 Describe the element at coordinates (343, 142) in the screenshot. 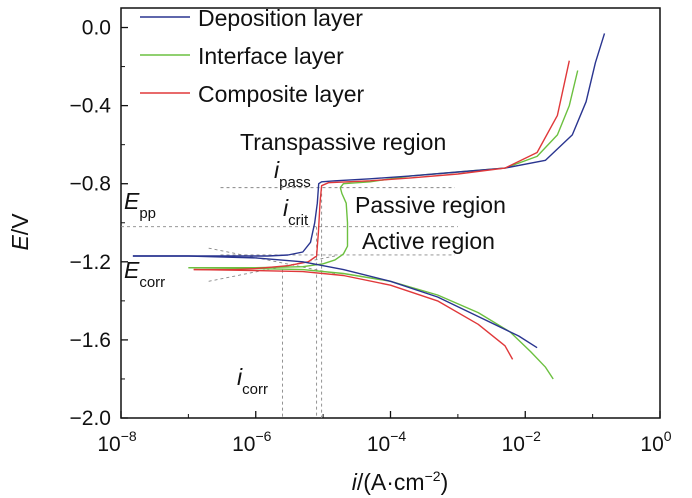

I see `annotation-transpassive: Transpassive region` at that location.